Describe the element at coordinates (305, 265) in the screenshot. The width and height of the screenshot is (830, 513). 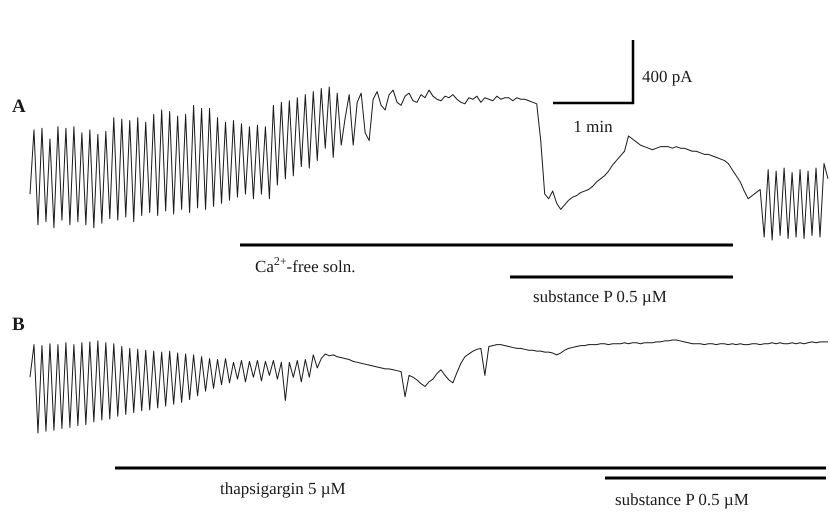
I see `text: Ca$^{2+}$-free soln.` at that location.